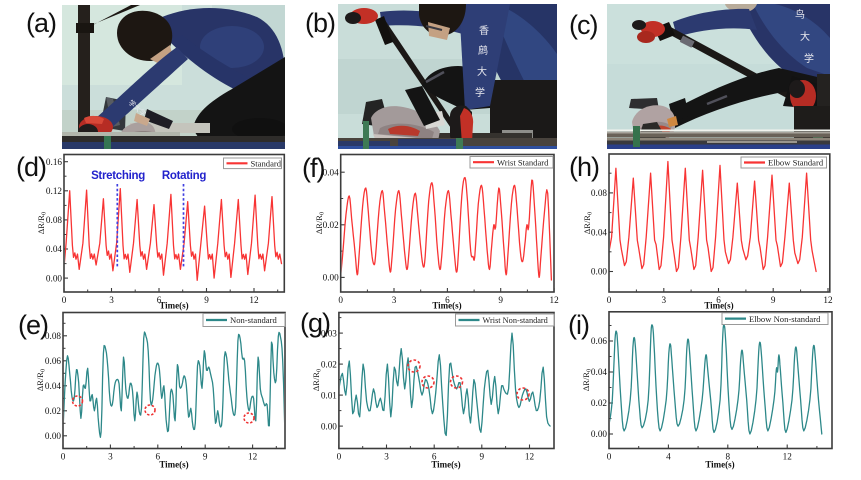 The height and width of the screenshot is (480, 861). I want to click on svg-text: 鹧, so click(483, 50).